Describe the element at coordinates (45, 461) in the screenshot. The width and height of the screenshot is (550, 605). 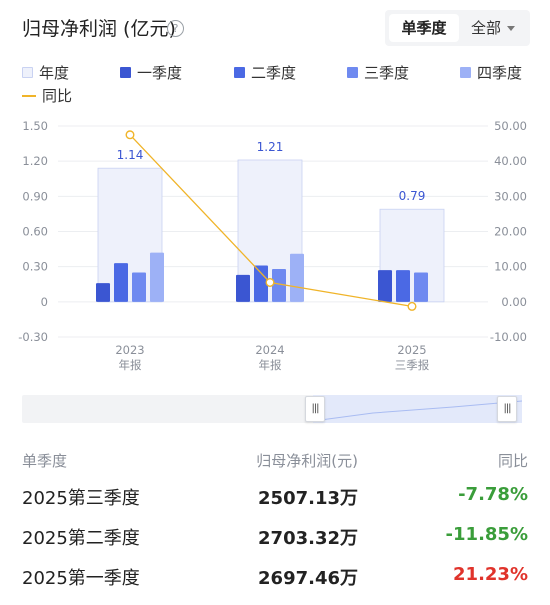
I see `table-header-period: 单季度` at that location.